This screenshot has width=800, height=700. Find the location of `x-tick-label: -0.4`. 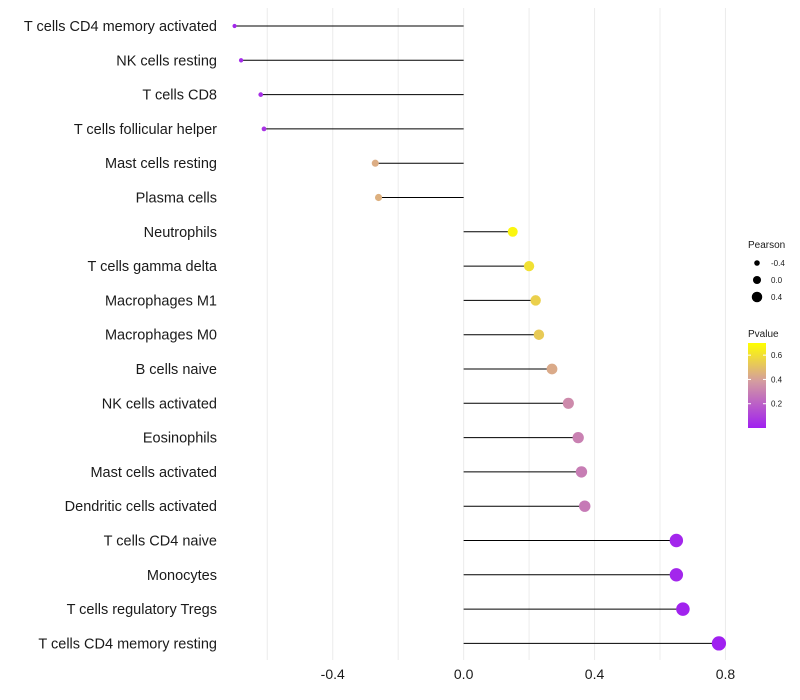

x-tick-label: -0.4 is located at coordinates (333, 674).